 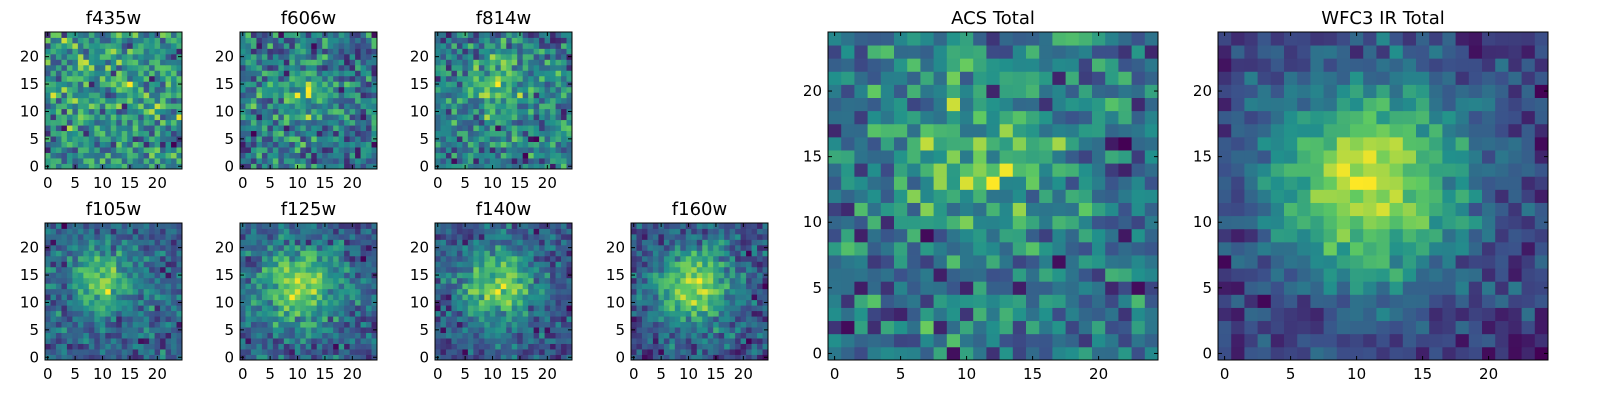 What do you see at coordinates (504, 101) in the screenshot?
I see `heatmap-cells` at bounding box center [504, 101].